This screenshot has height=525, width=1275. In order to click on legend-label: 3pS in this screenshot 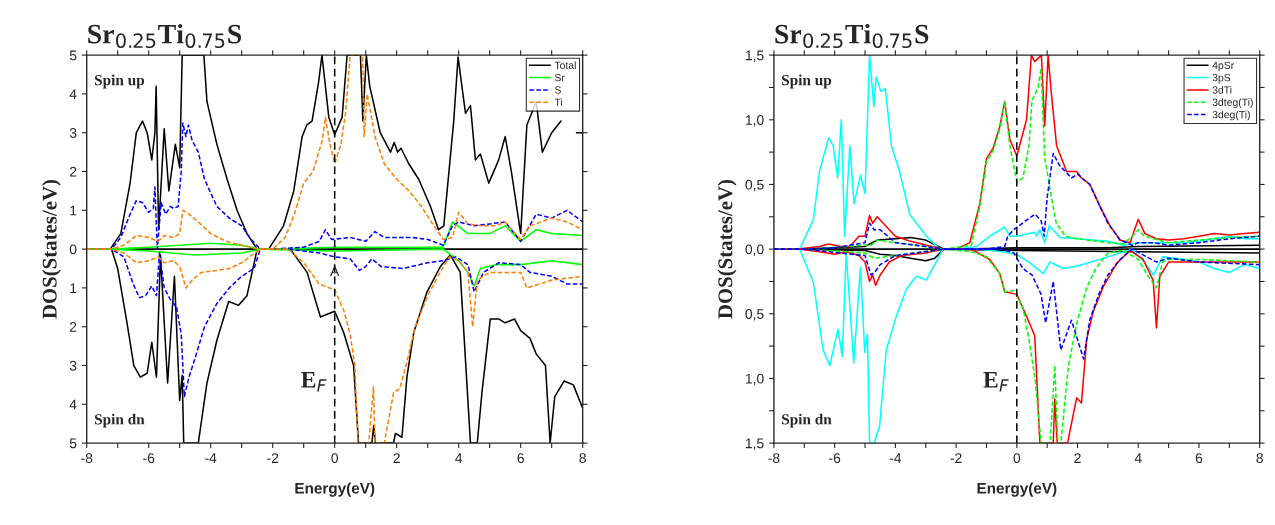, I will do `click(1221, 78)`.